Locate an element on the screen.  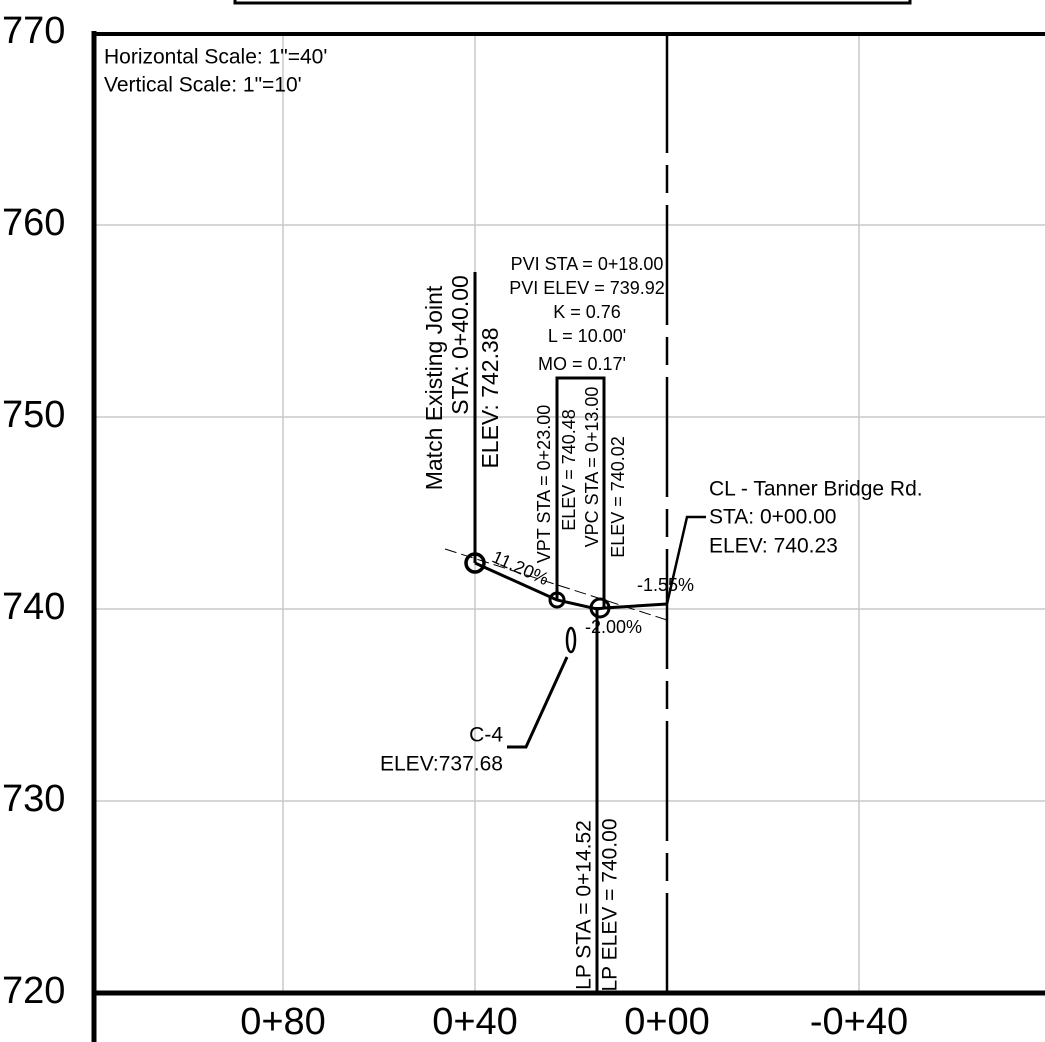
vpt-text: ELEV = 740.48 is located at coordinates (569, 470).